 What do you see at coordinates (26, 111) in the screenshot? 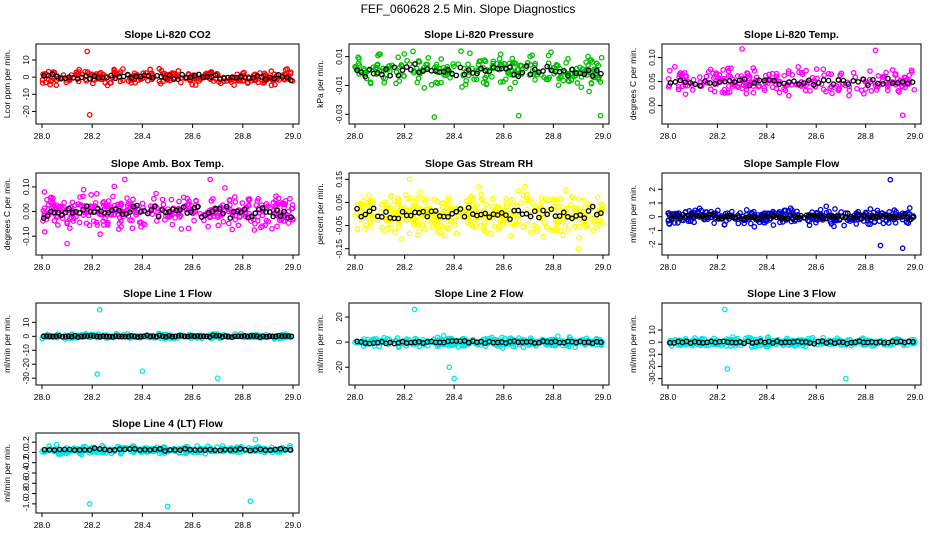
I see `y-tick-label: -20` at bounding box center [26, 111].